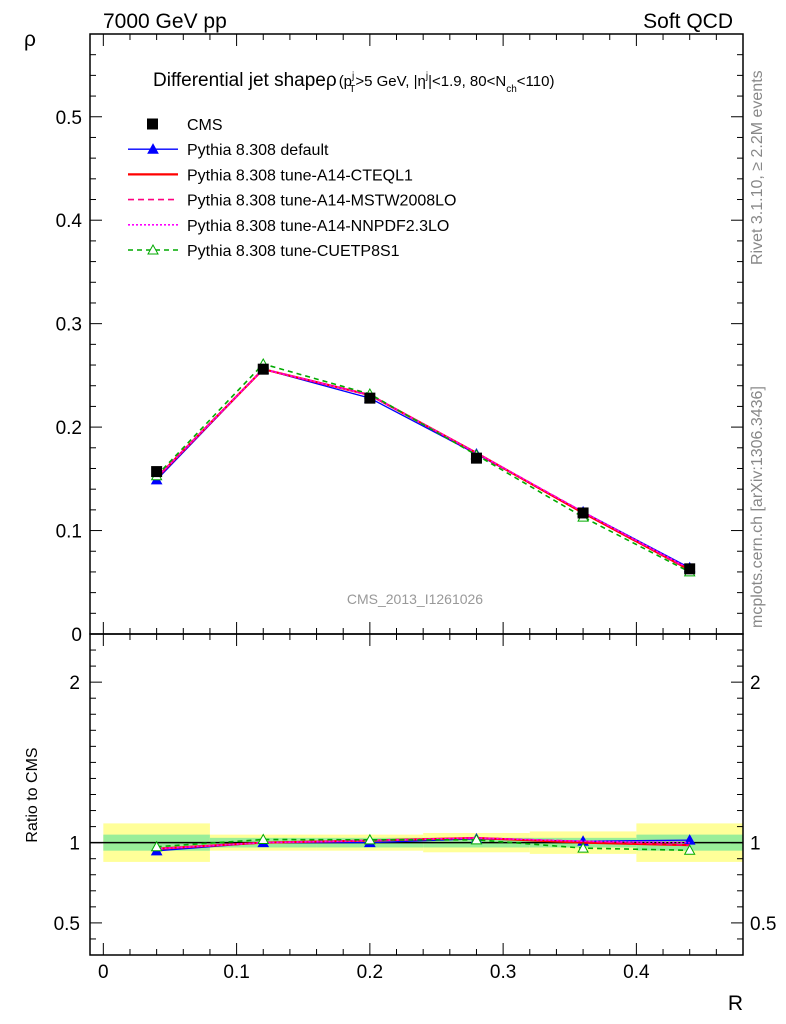 This screenshot has height=1024, width=786. What do you see at coordinates (69, 532) in the screenshot?
I see `y-tick-label: 0.1` at bounding box center [69, 532].